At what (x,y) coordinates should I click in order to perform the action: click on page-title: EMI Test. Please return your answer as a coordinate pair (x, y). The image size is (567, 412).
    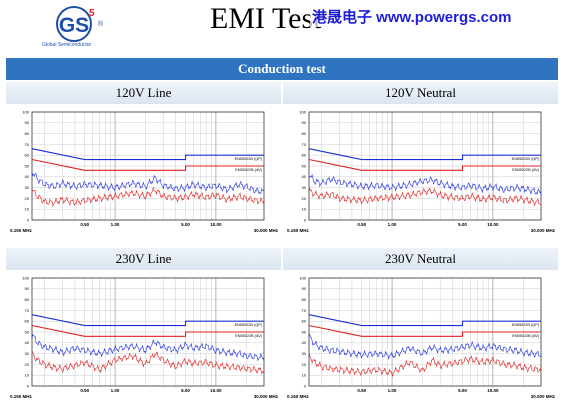
    Looking at the image, I should click on (266, 18).